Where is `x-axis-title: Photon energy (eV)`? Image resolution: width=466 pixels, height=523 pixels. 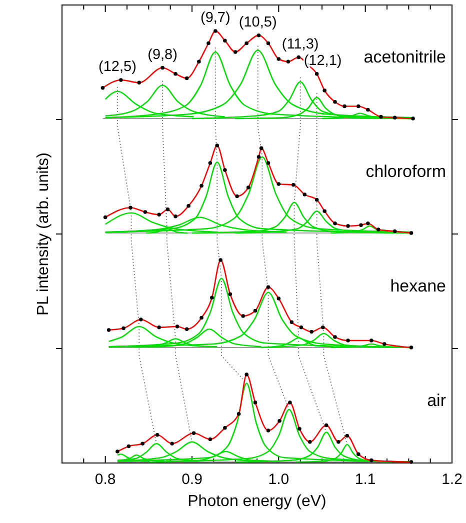 x-axis-title: Photon energy (eV) is located at coordinates (257, 501).